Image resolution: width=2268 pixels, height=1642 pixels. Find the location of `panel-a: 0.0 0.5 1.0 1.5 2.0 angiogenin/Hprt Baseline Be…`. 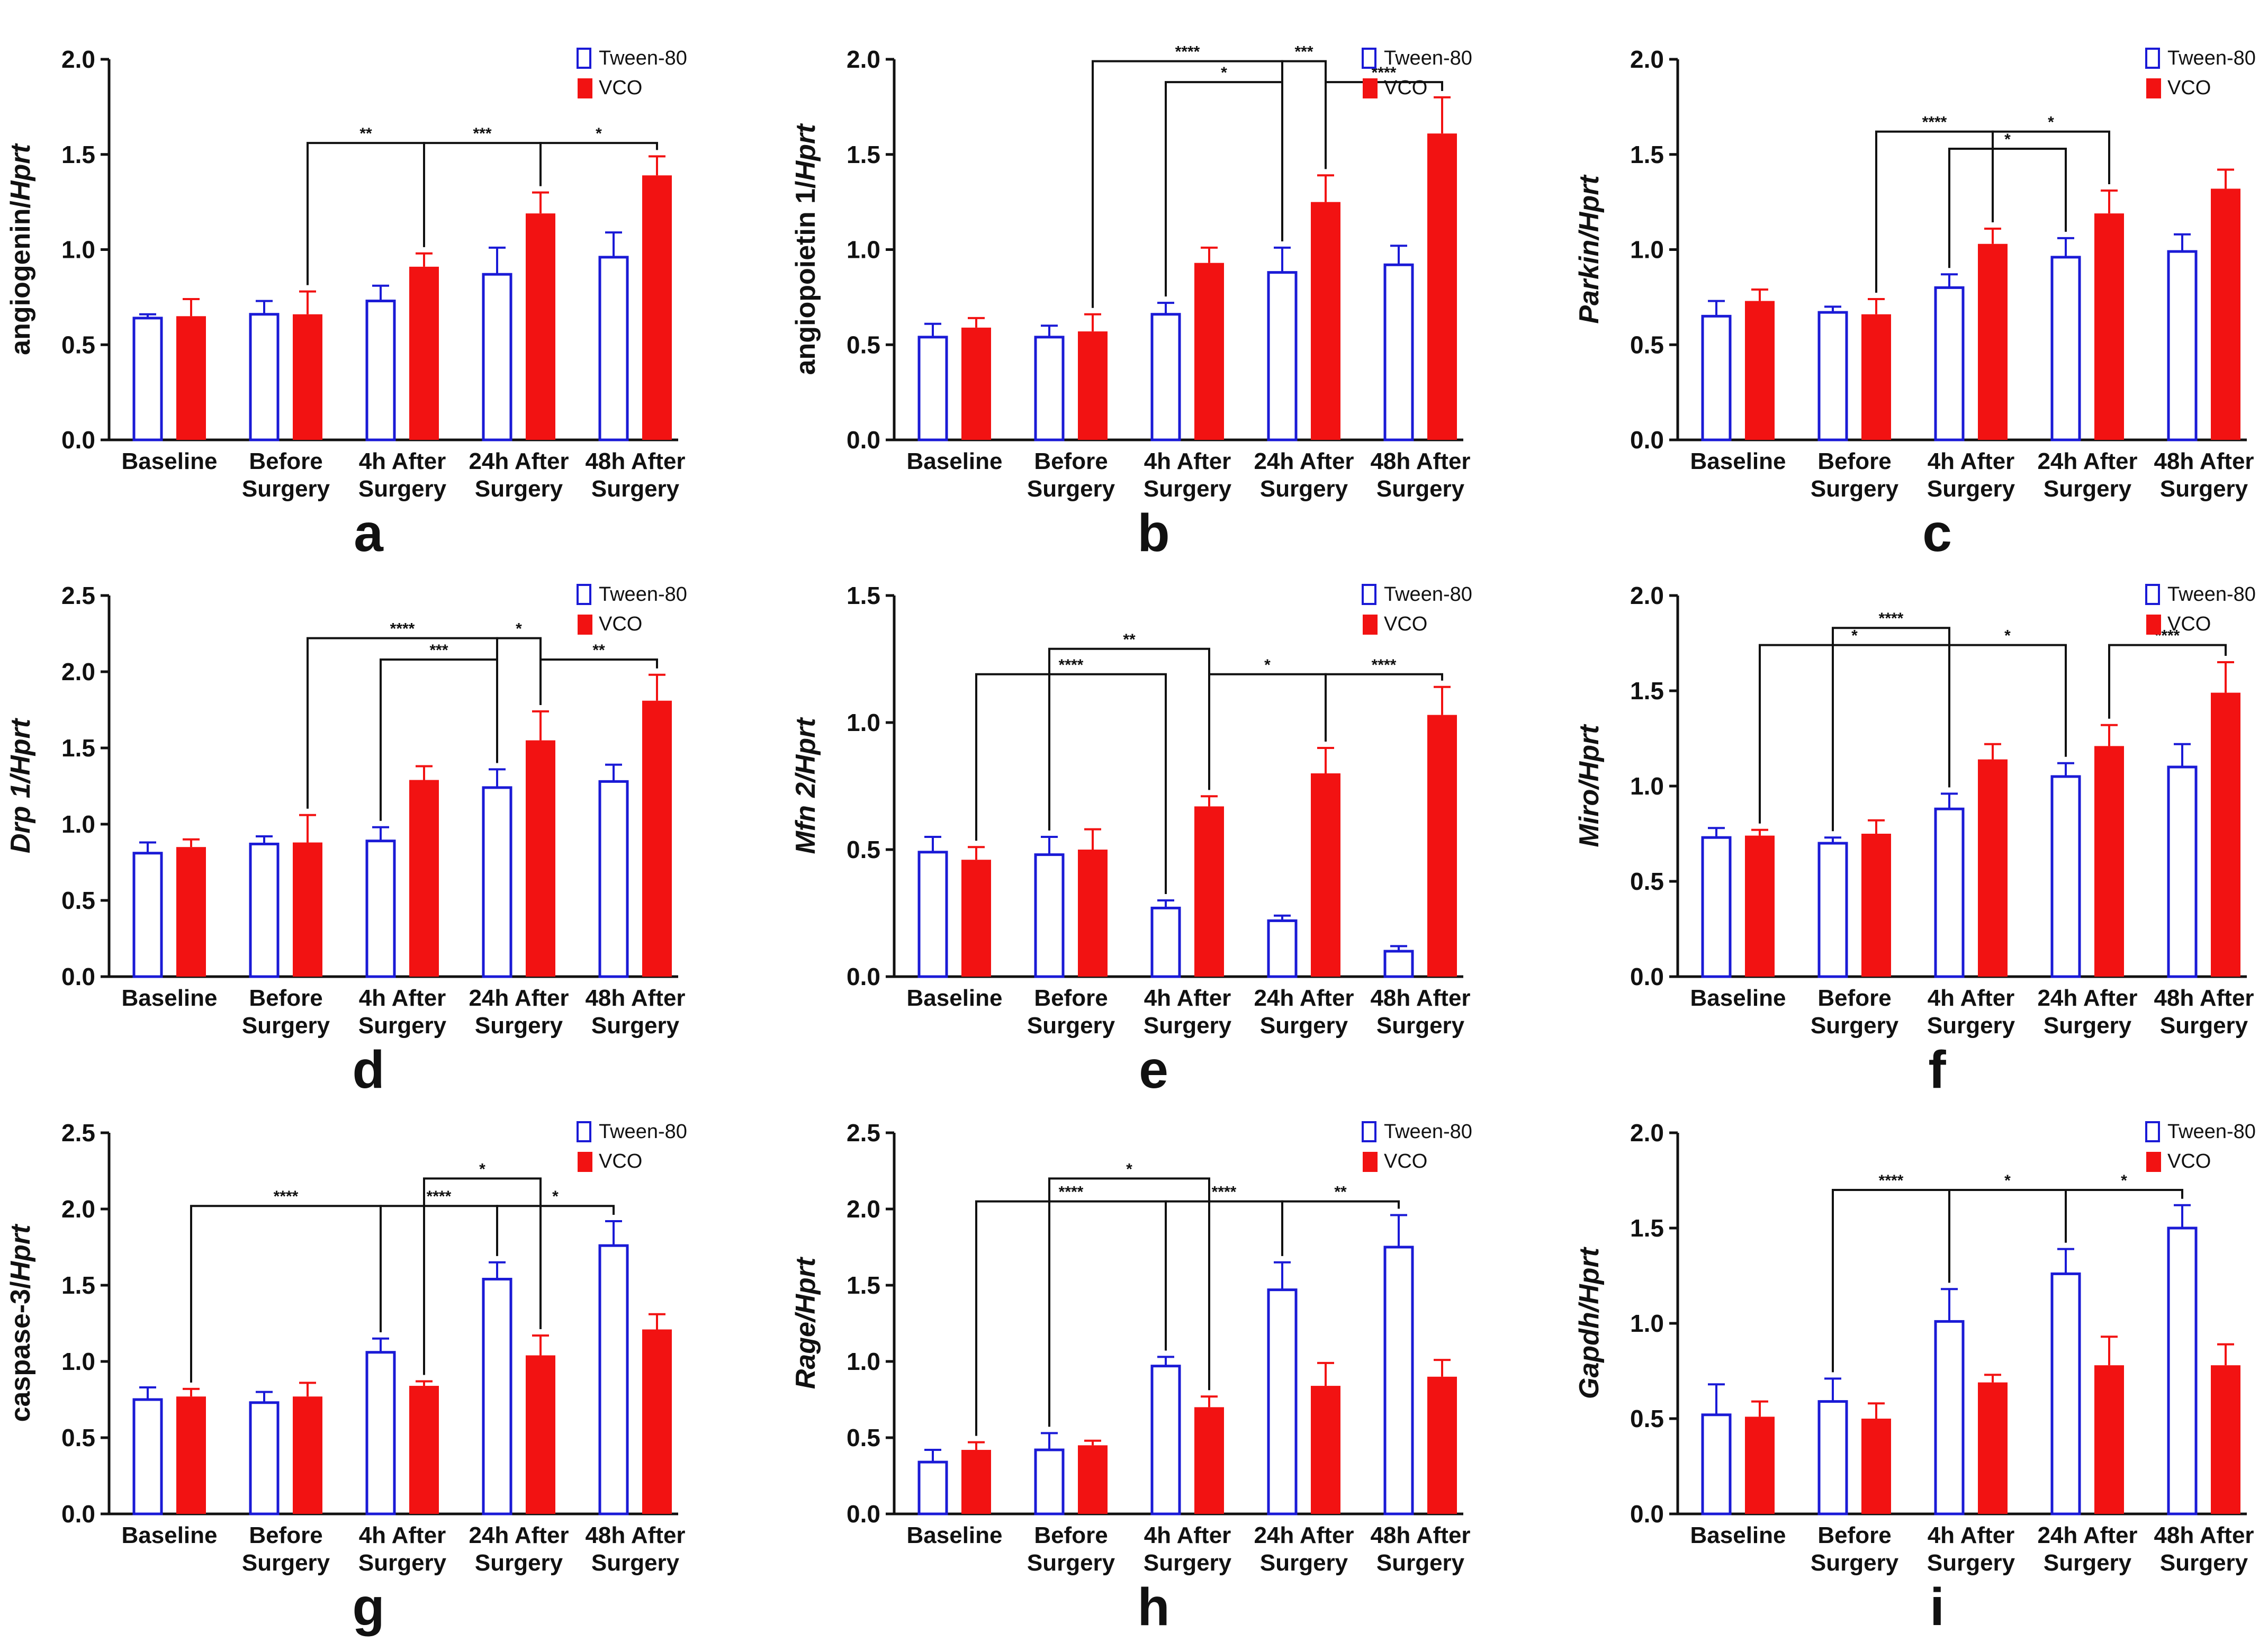

panel-a: 0.0 0.5 1.0 1.5 2.0 angiogenin/Hprt Baseline Be… is located at coordinates (346, 304).